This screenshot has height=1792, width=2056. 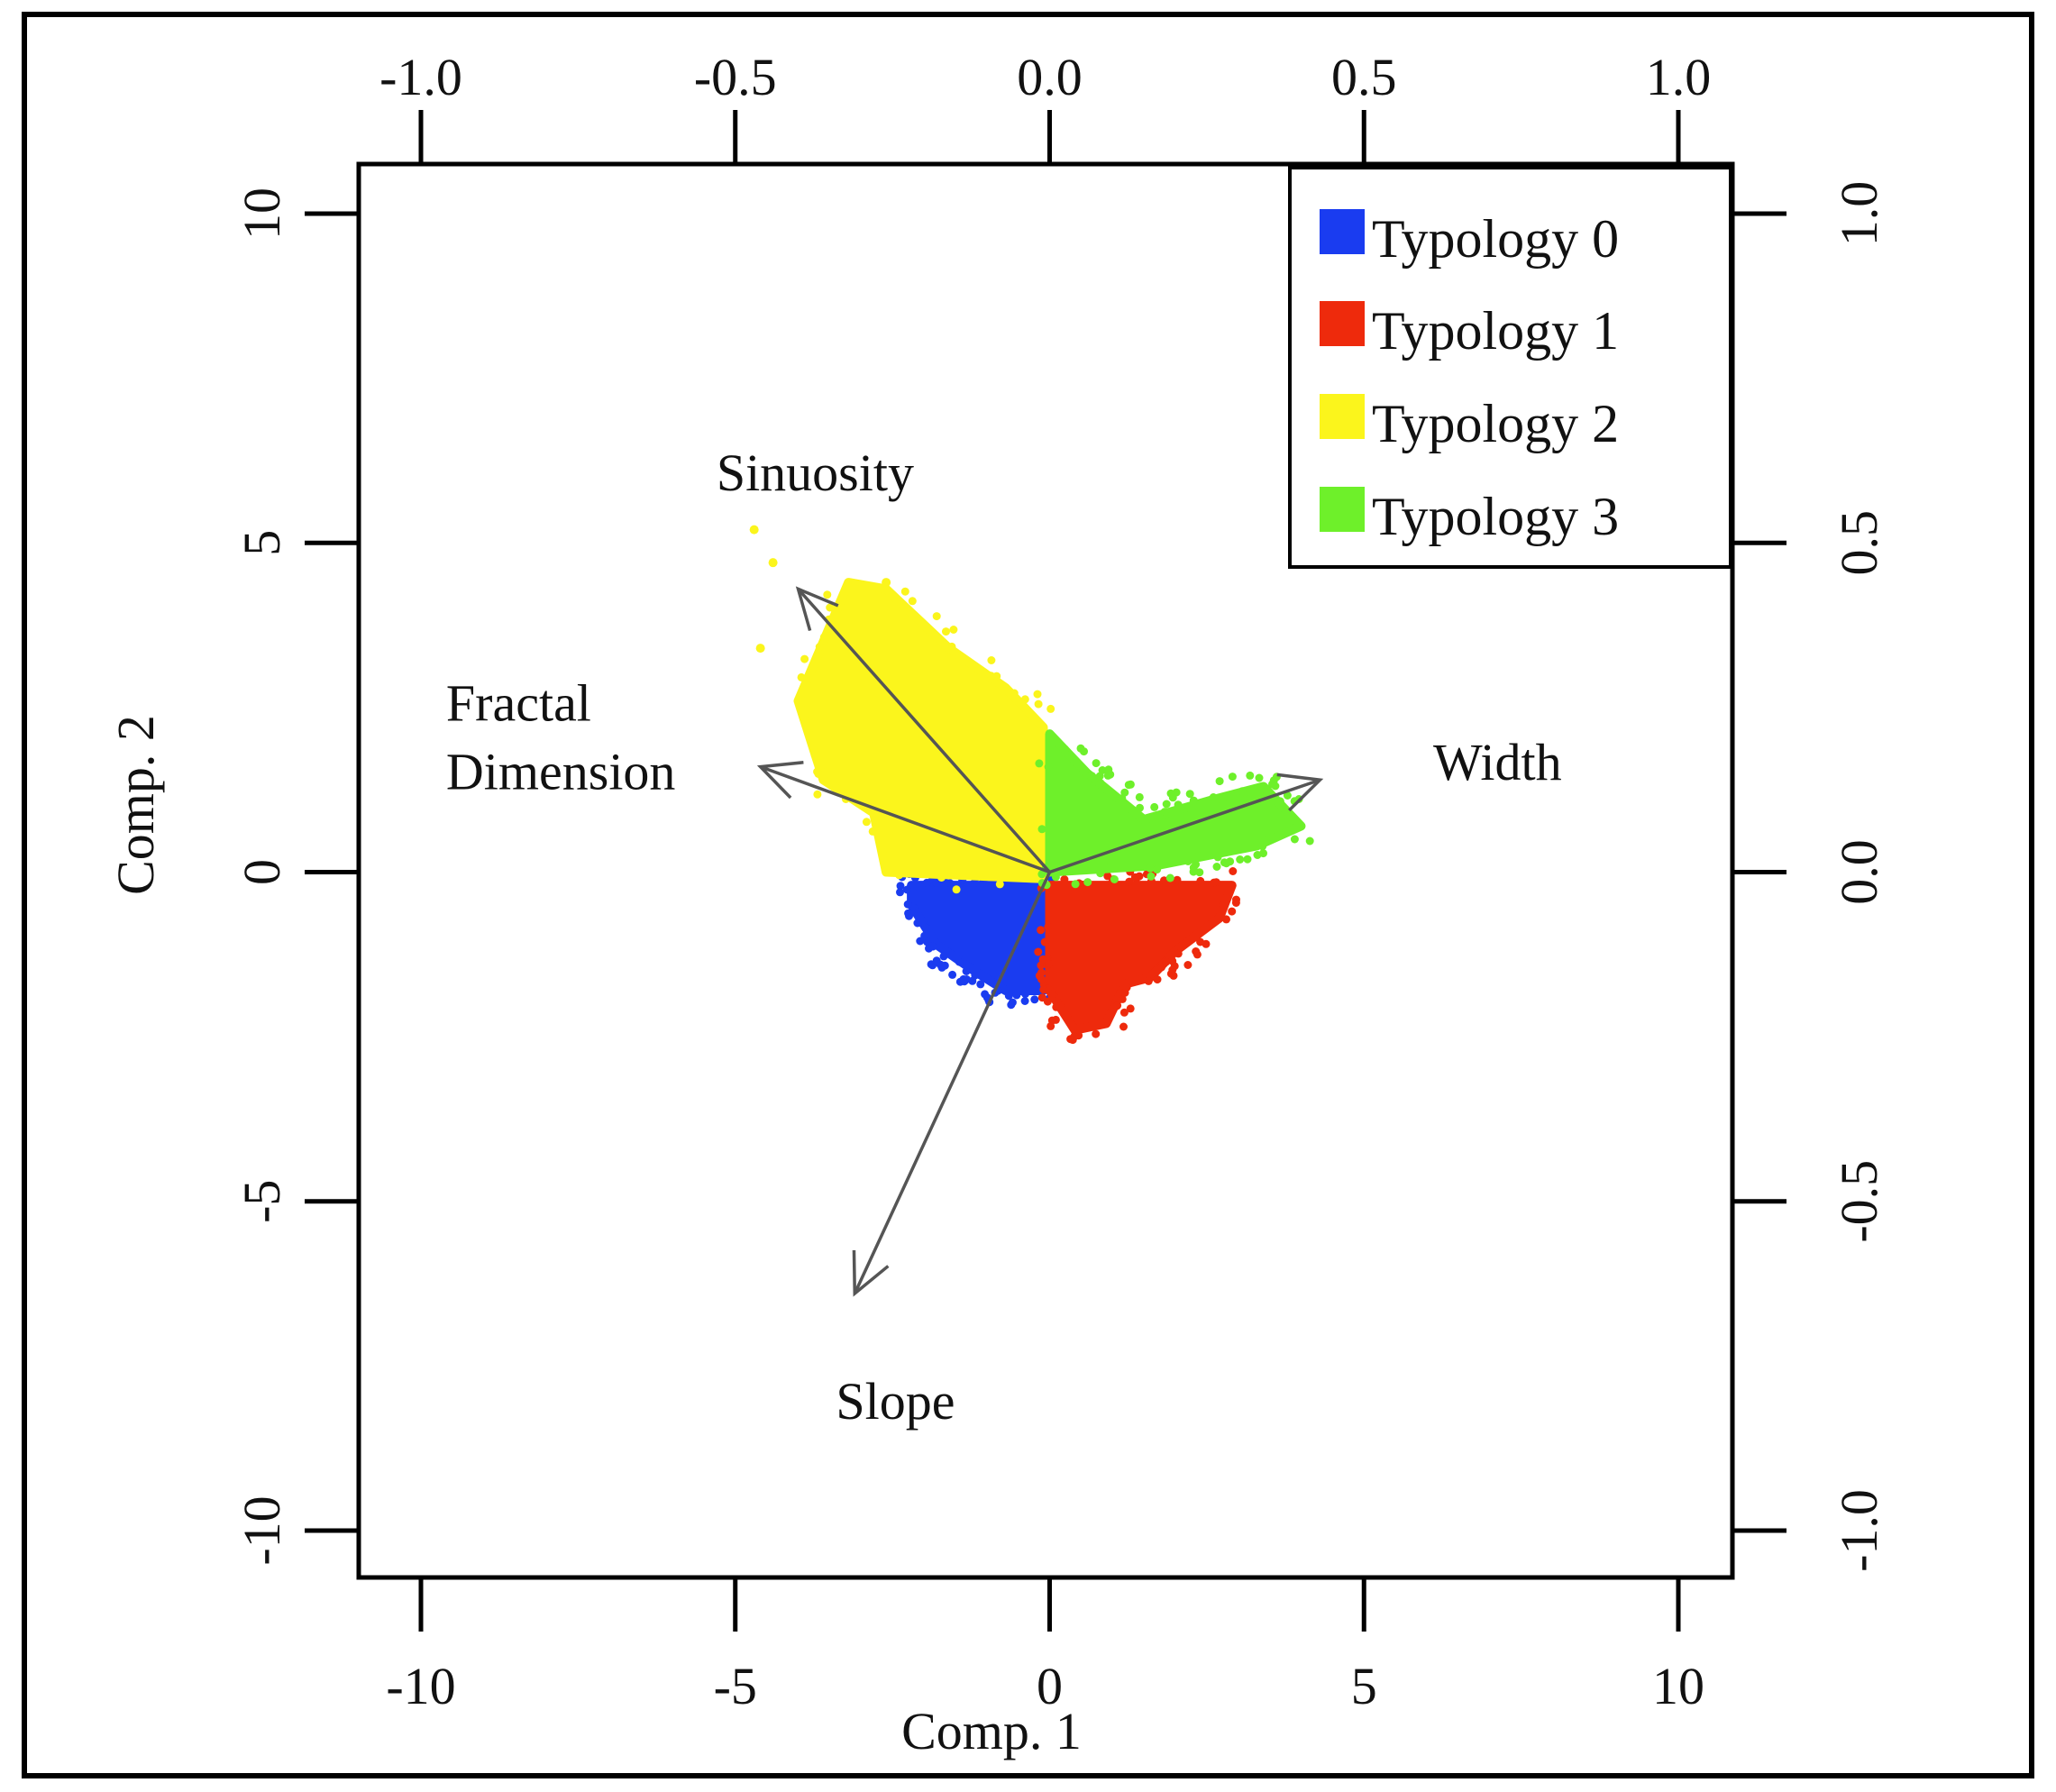 I want to click on arrow-shaft, so click(x=953, y=1082).